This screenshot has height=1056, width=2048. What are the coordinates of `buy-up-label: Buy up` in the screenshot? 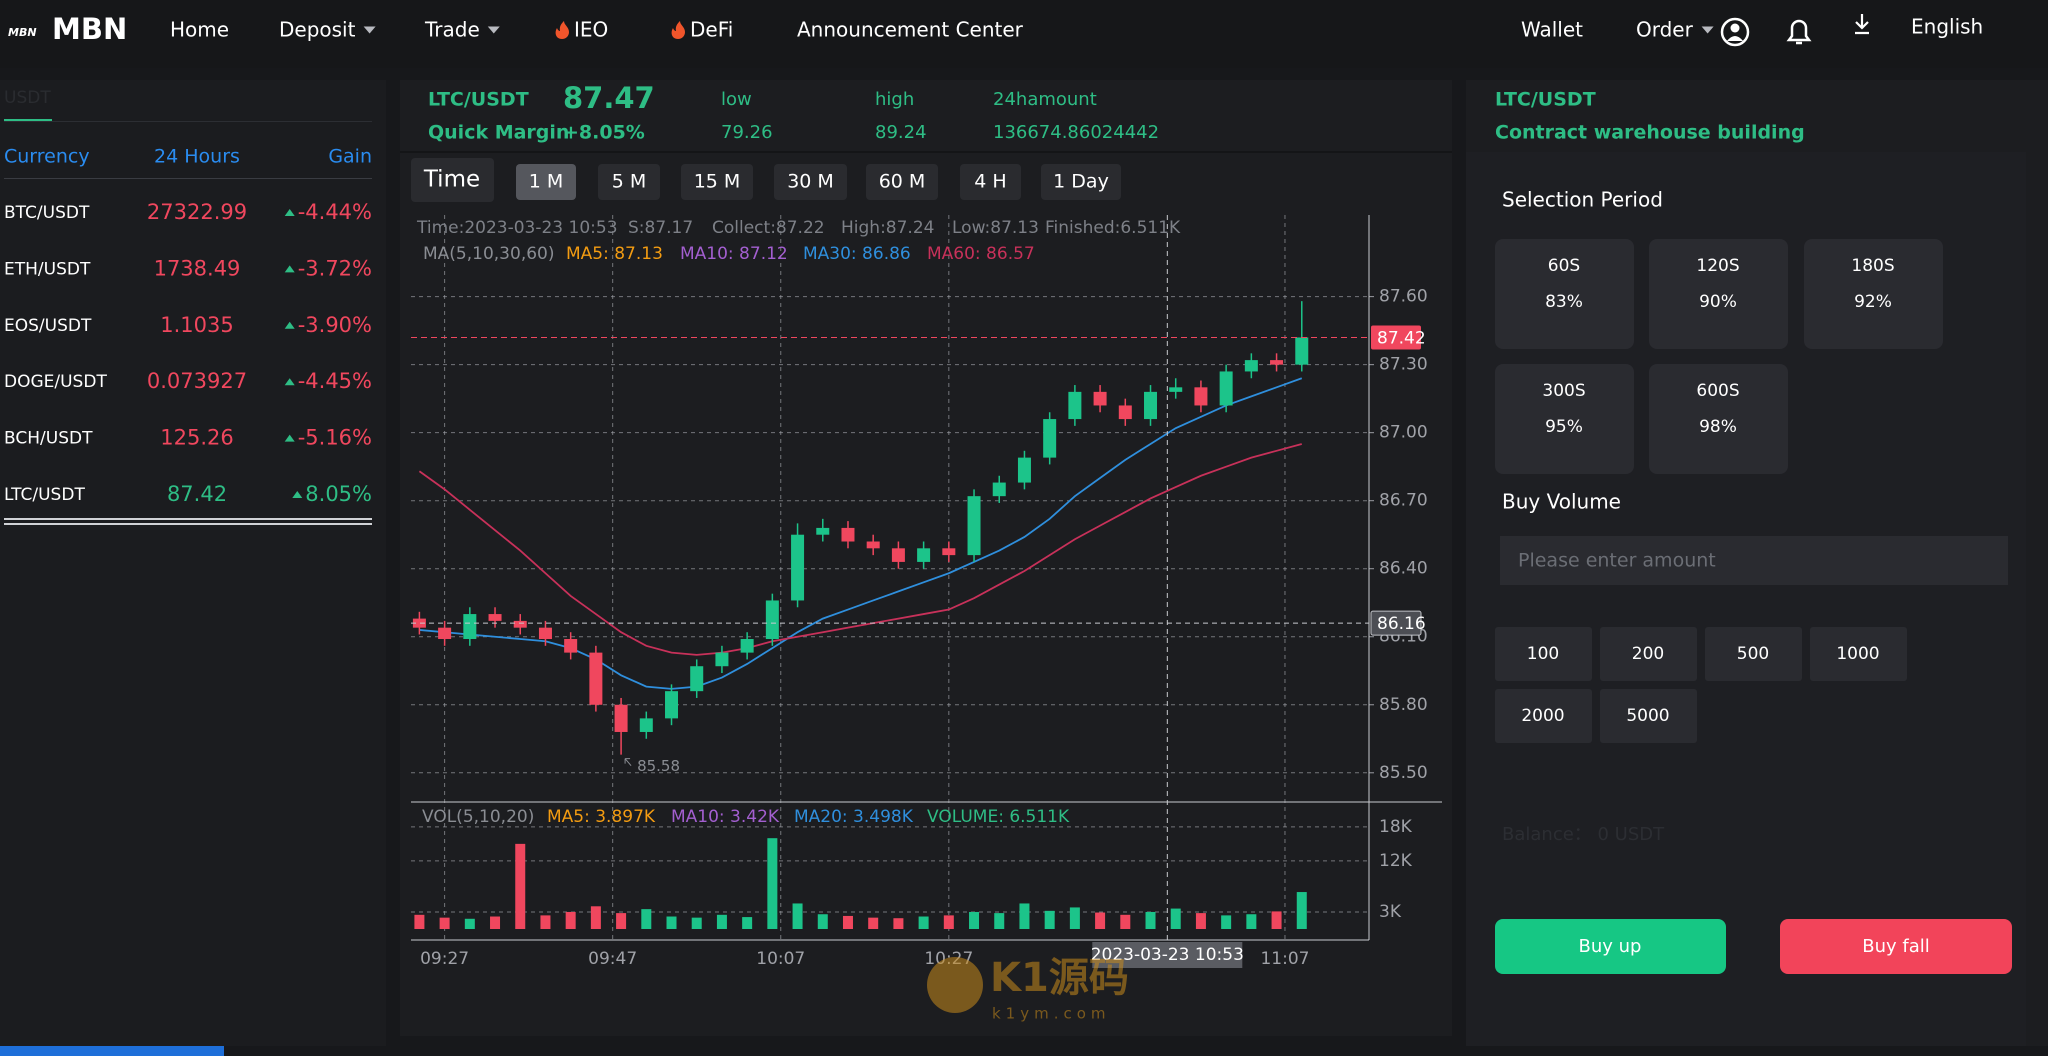 It's located at (1610, 946).